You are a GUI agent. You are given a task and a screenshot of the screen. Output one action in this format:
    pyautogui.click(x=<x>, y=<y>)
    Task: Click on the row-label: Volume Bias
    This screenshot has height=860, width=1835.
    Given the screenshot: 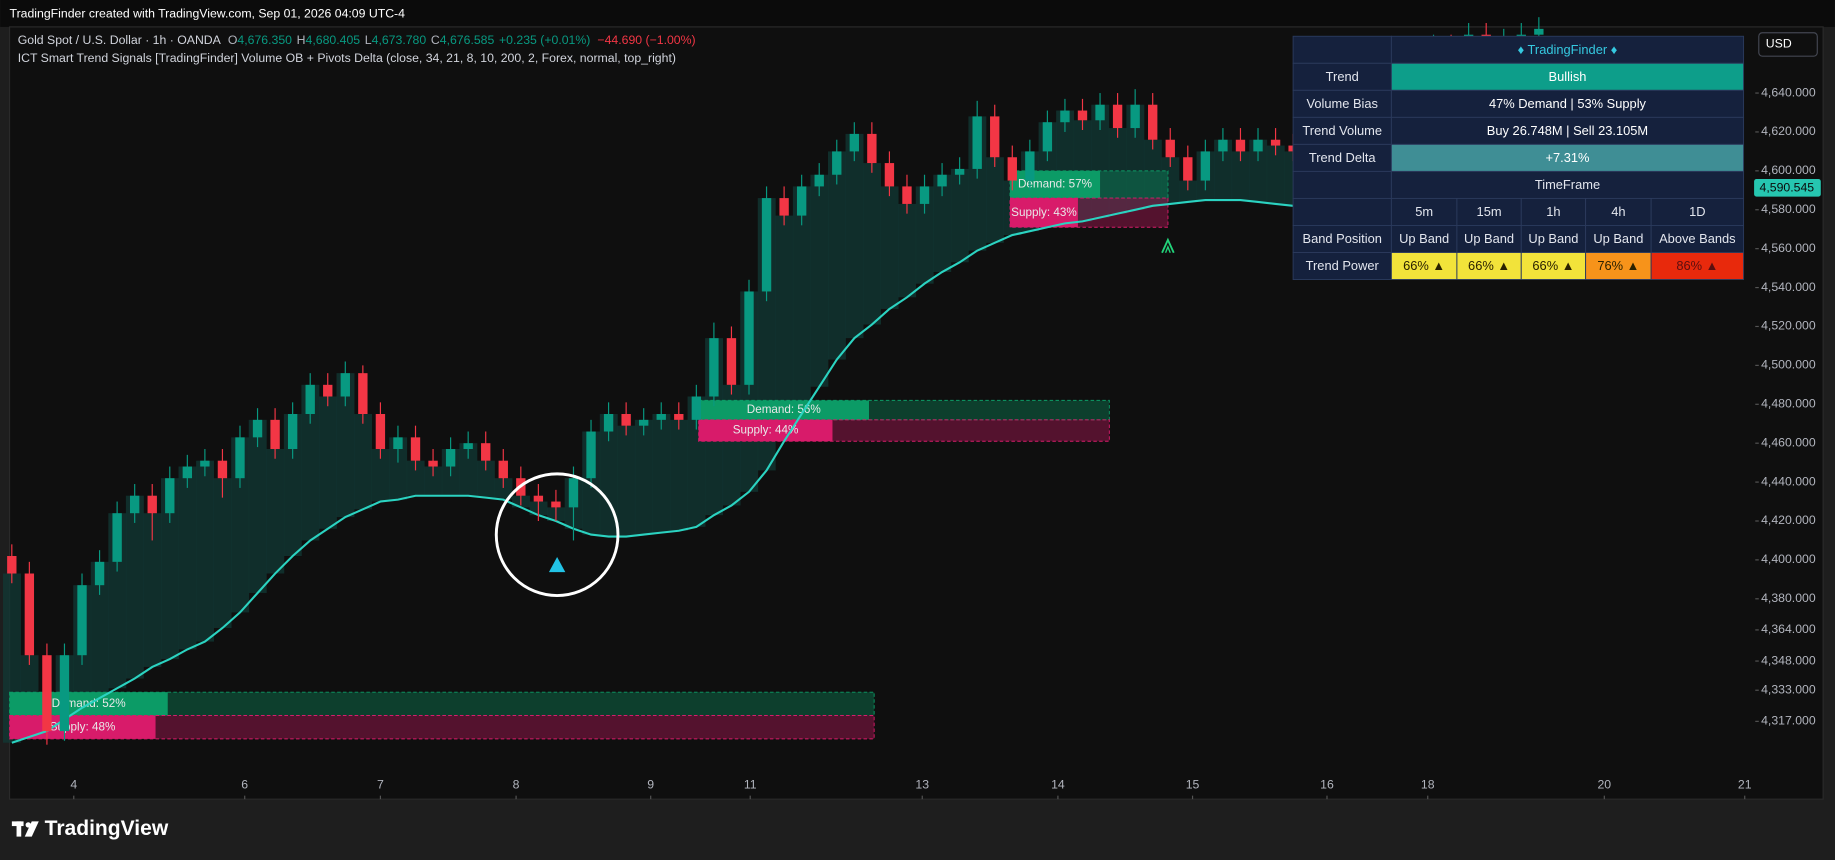 What is the action you would take?
    pyautogui.click(x=1341, y=103)
    